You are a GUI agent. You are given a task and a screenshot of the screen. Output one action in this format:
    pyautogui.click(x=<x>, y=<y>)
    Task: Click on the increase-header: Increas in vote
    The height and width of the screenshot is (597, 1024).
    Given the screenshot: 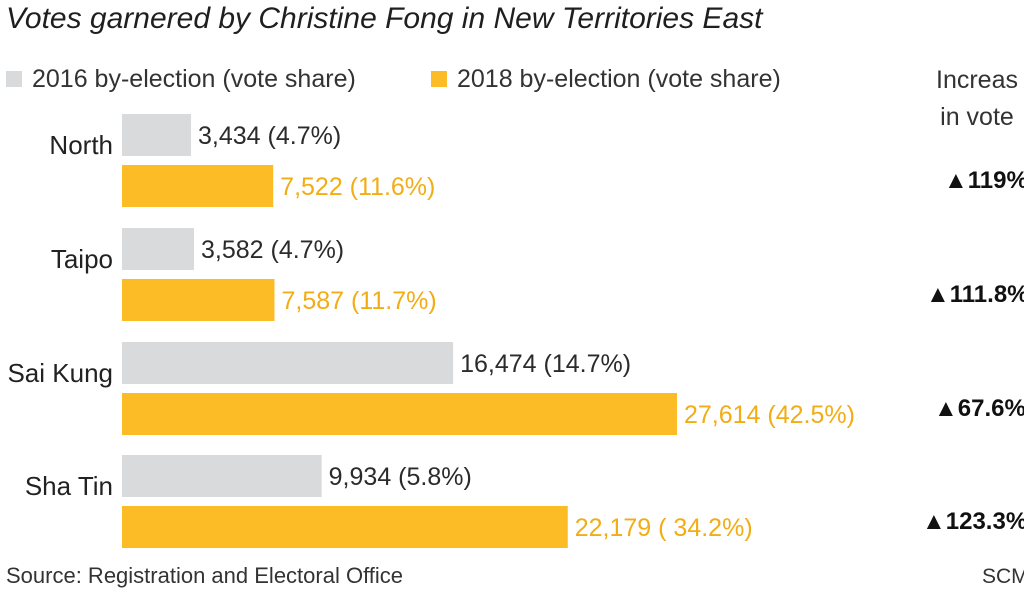 What is the action you would take?
    pyautogui.click(x=977, y=99)
    